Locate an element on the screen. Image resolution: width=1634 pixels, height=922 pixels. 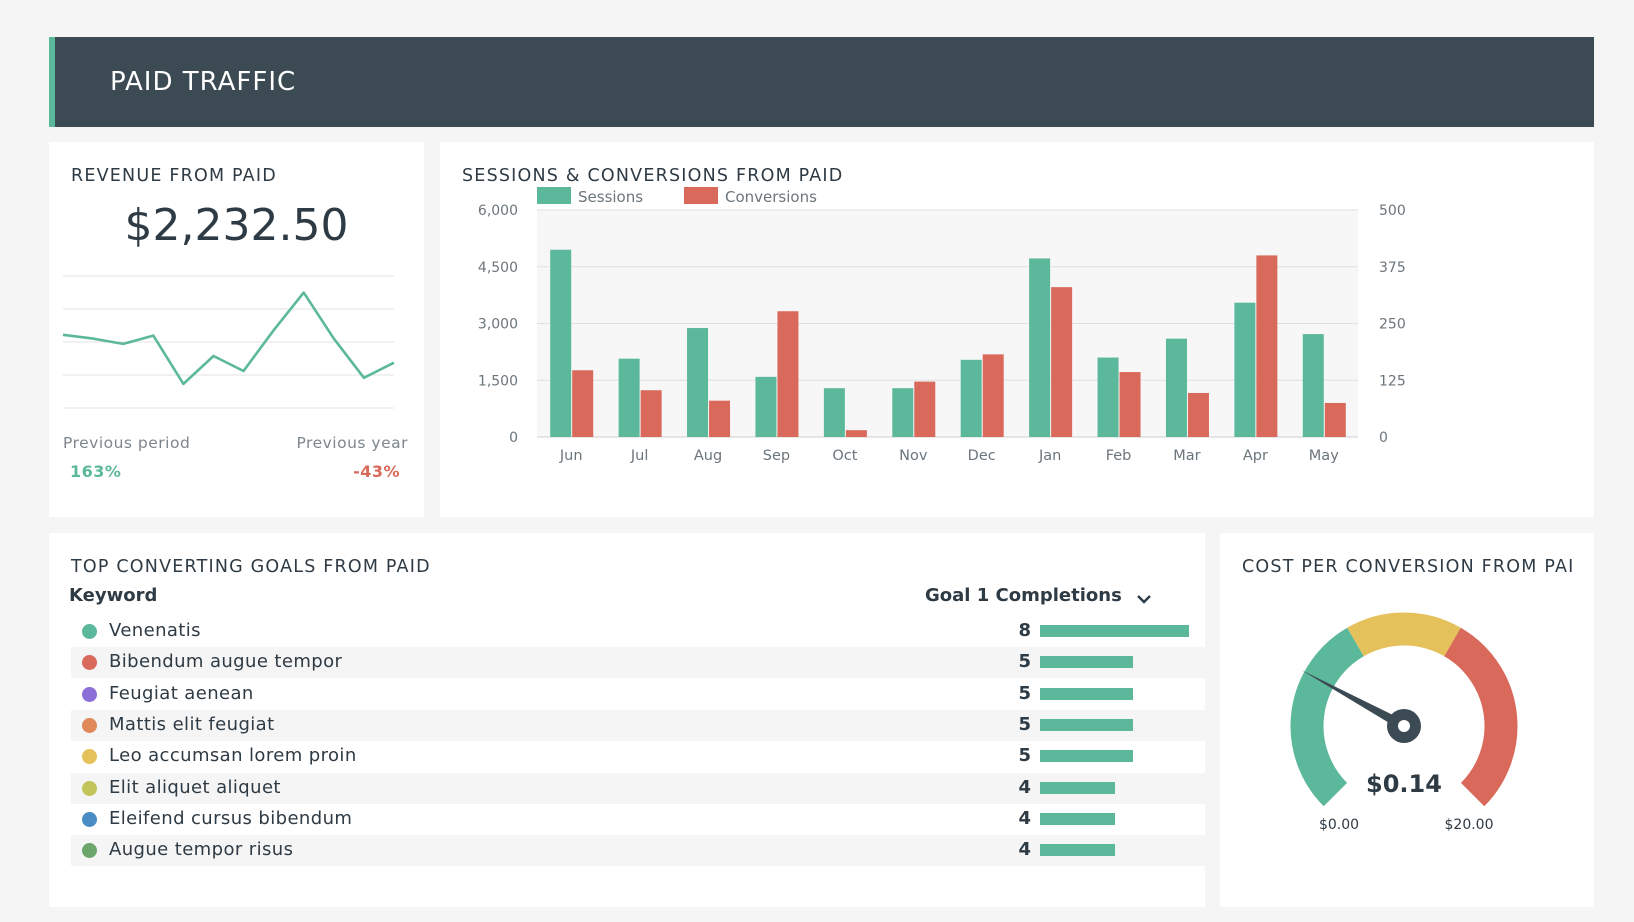
legend-label-conversions: Conversions is located at coordinates (771, 197).